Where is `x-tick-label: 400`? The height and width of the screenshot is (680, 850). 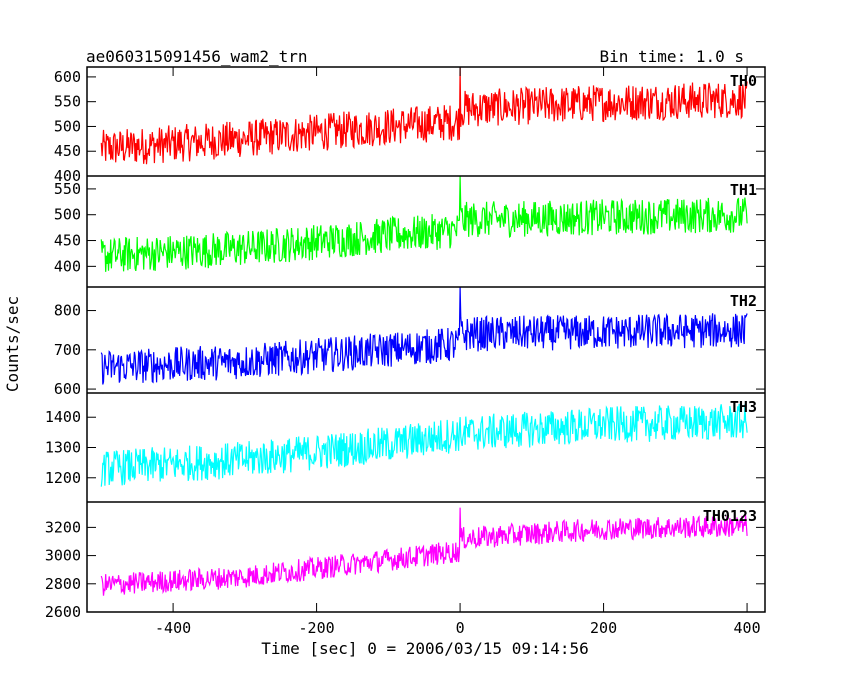 x-tick-label: 400 is located at coordinates (747, 628).